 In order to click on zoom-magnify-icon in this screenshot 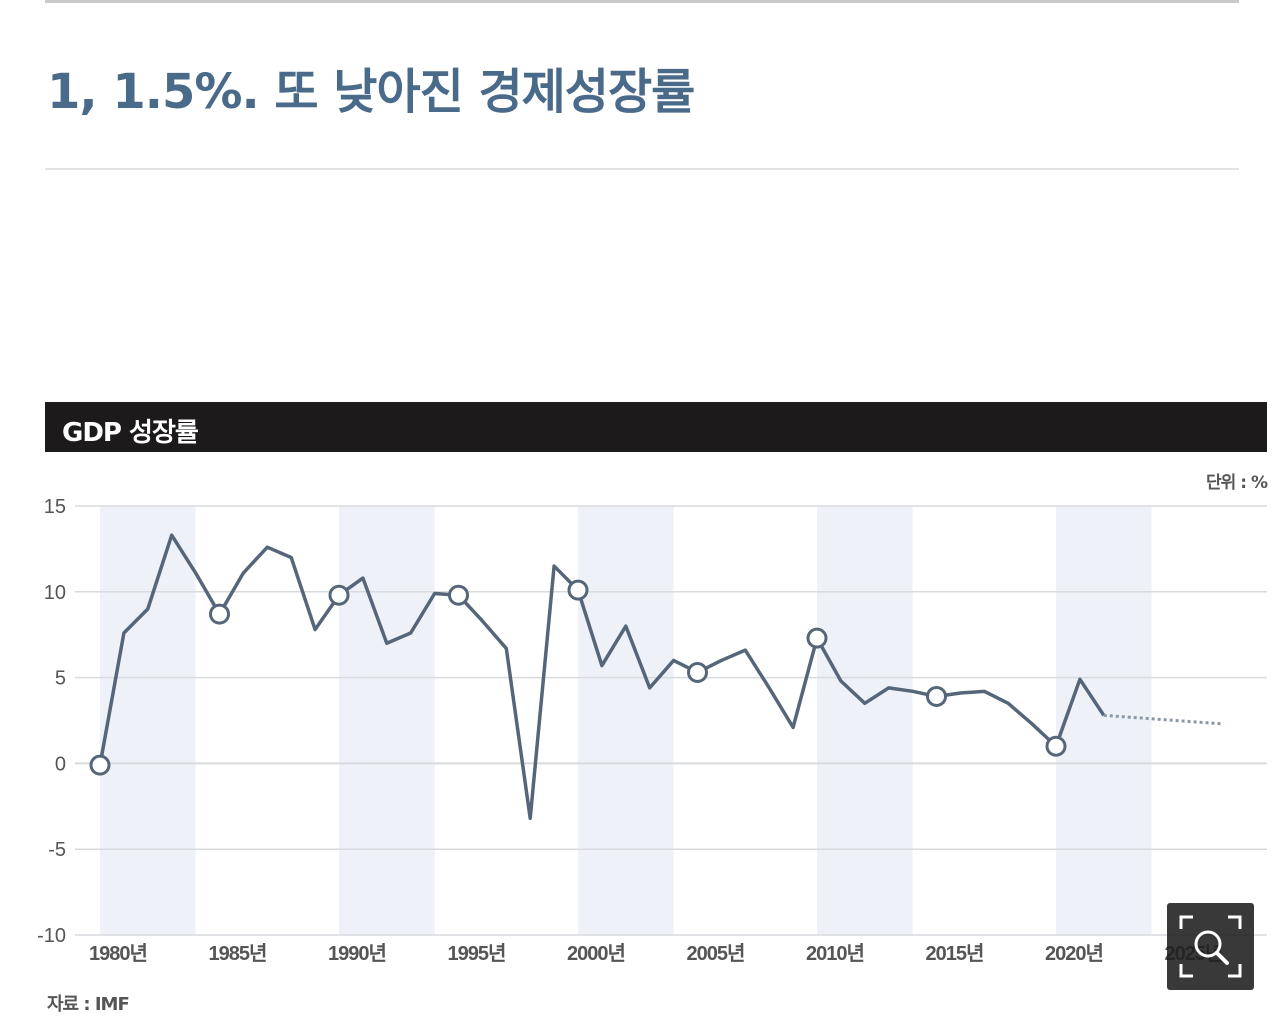, I will do `click(1210, 946)`.